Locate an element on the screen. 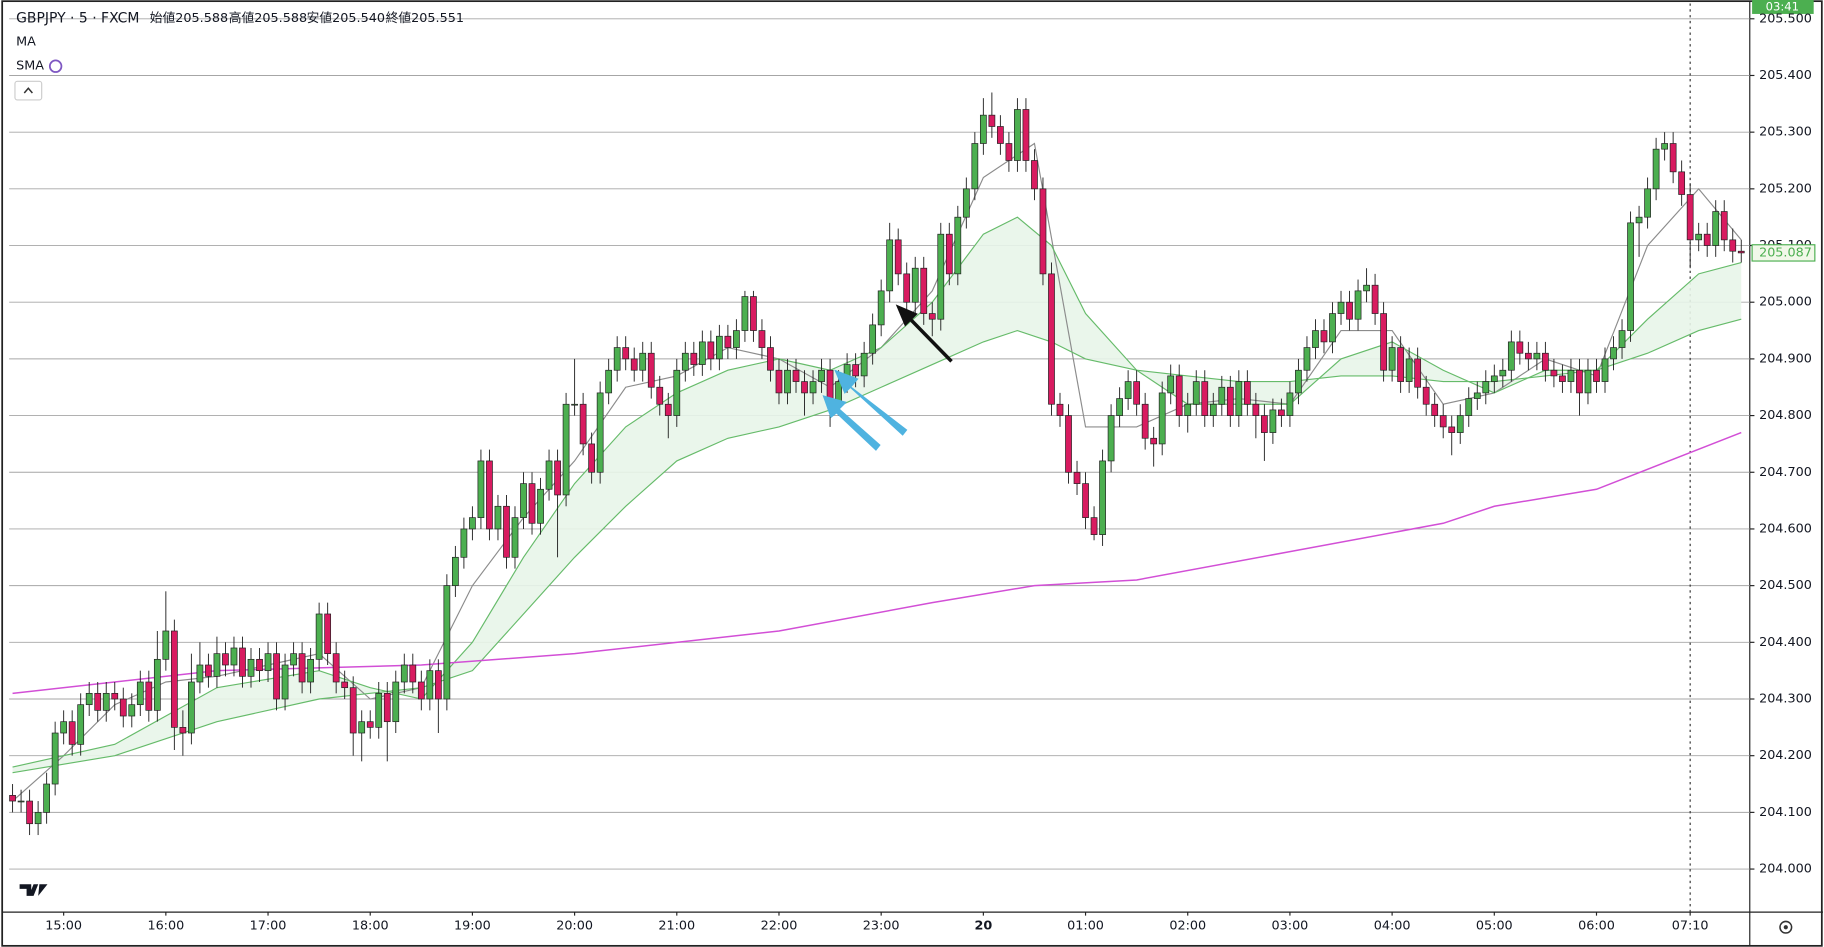  x-tick-label: 03:00 is located at coordinates (1290, 926).